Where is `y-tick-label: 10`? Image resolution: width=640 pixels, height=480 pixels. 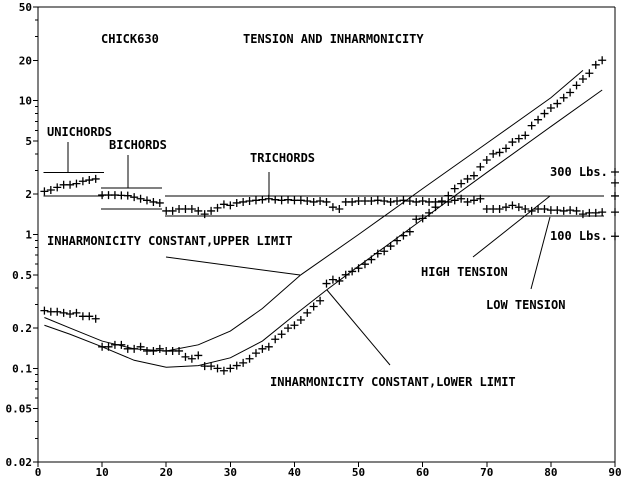 y-tick-label: 10 is located at coordinates (25, 101).